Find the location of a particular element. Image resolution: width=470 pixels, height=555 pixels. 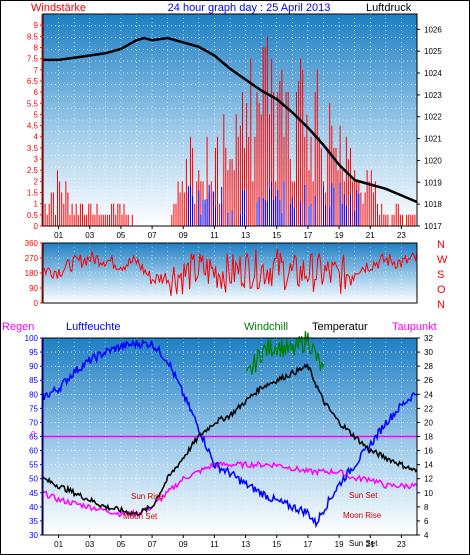

pressure-tick-label: 1018 is located at coordinates (433, 204).